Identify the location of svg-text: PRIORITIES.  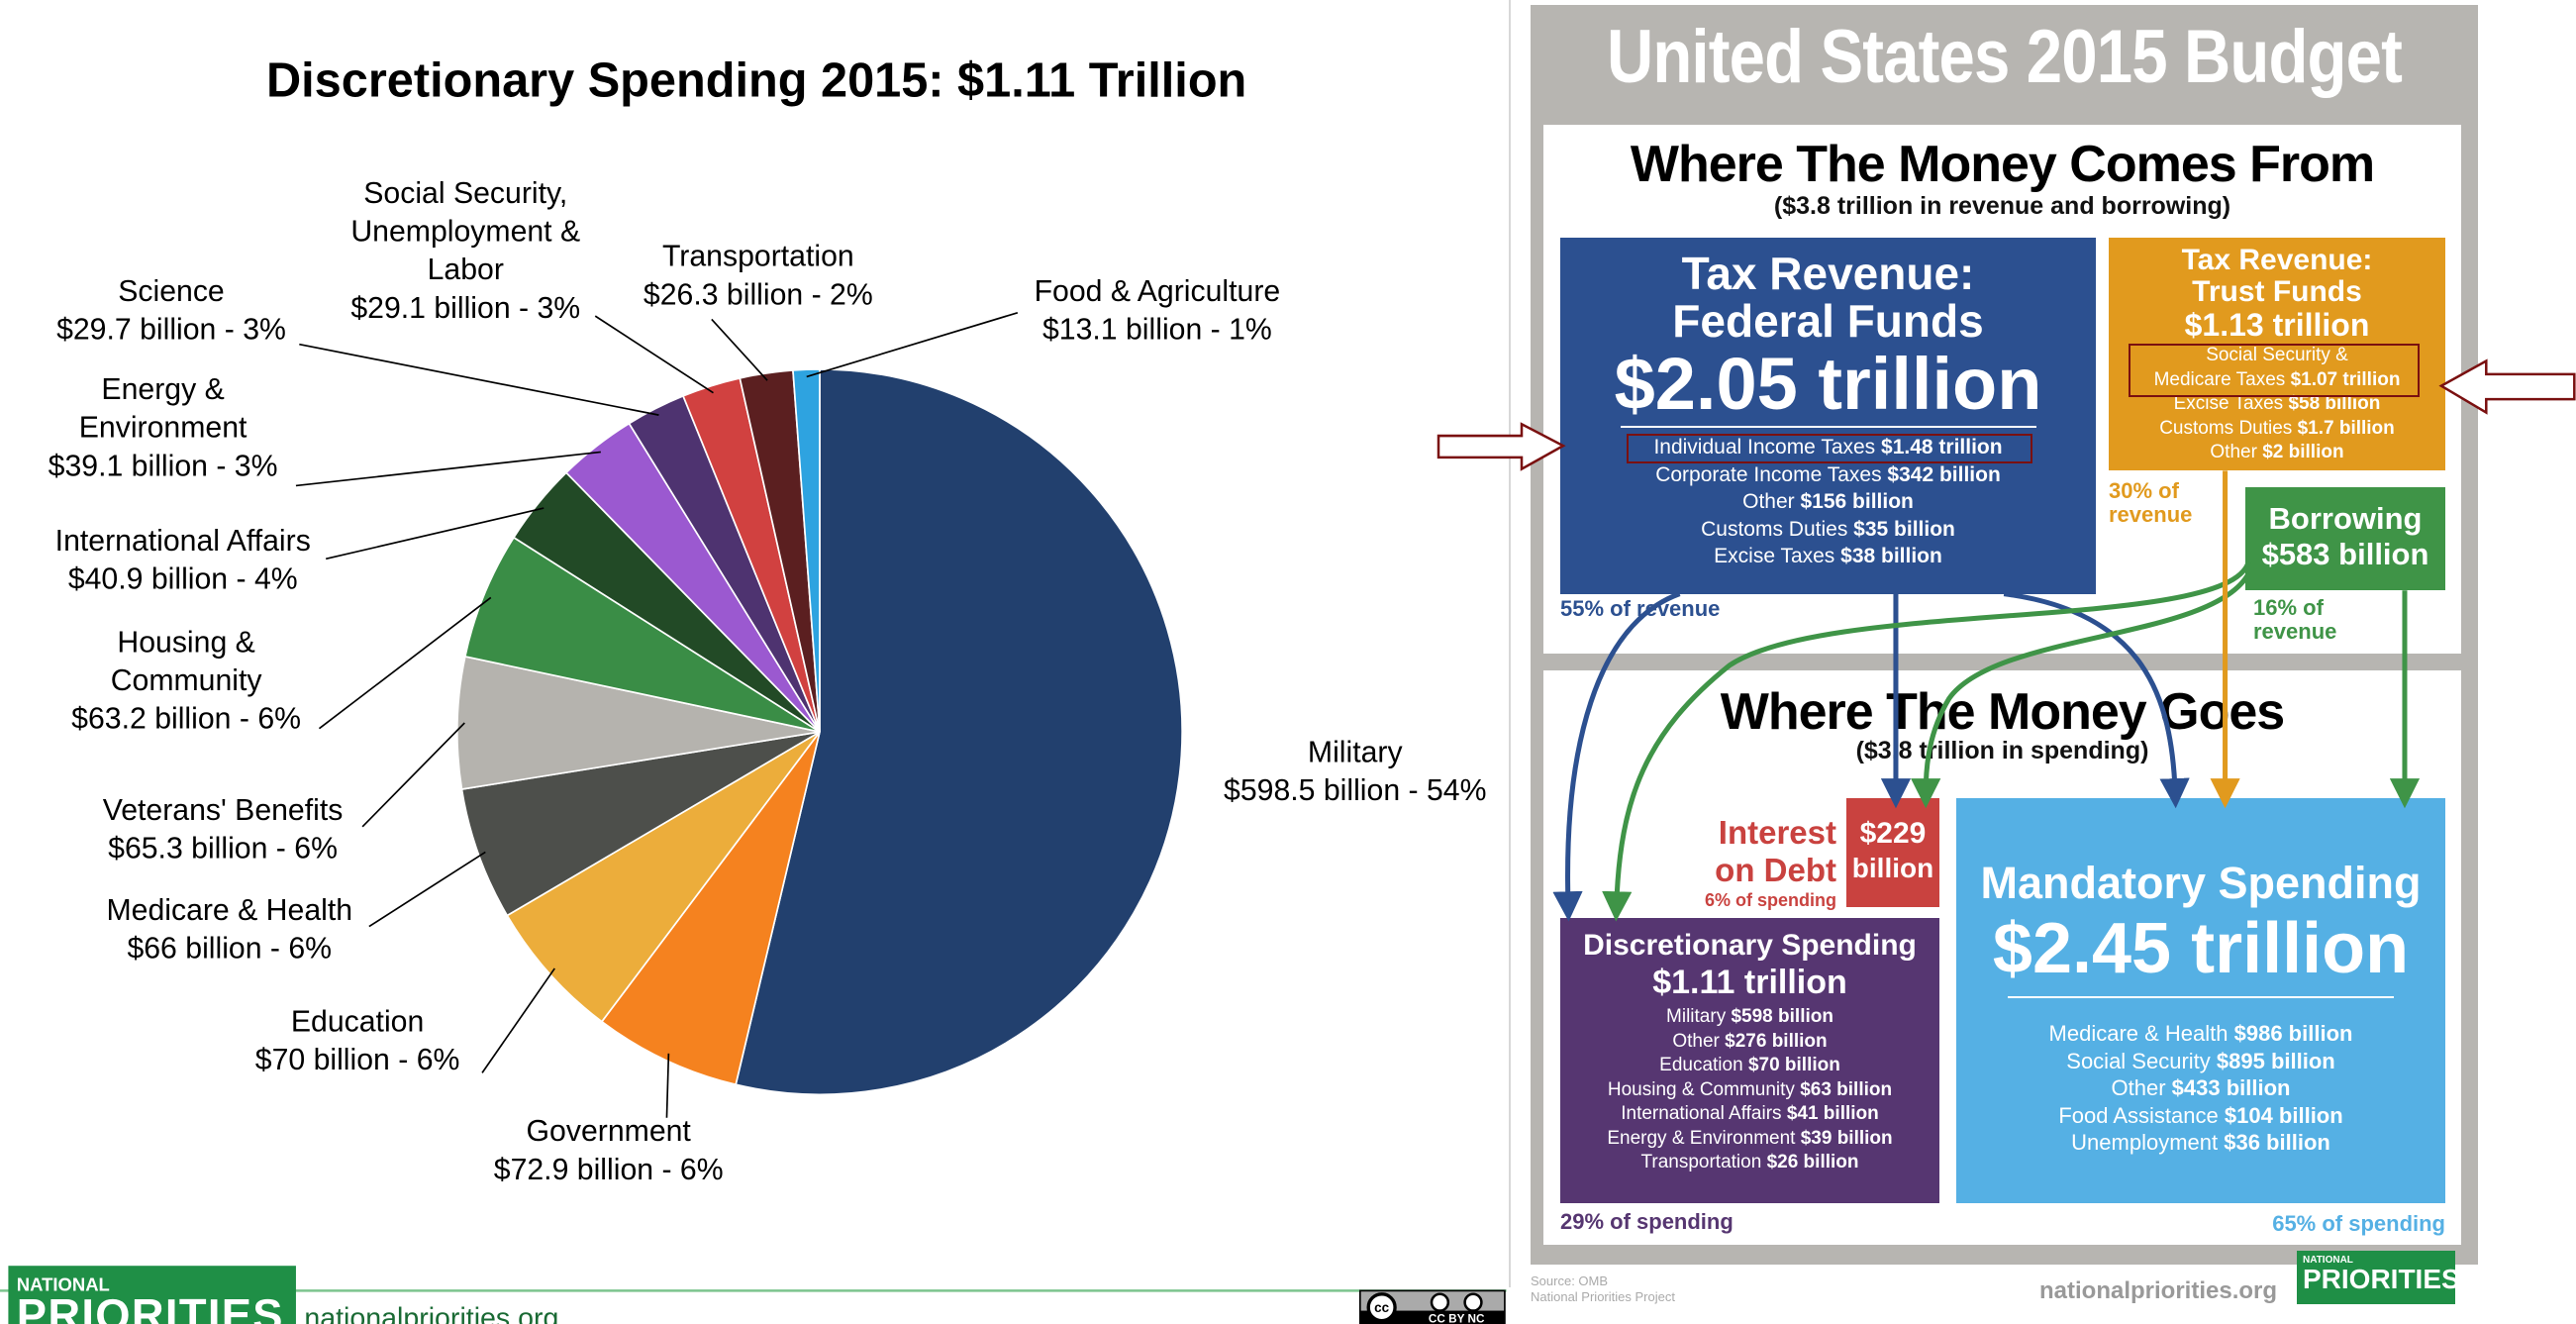
(150, 1307).